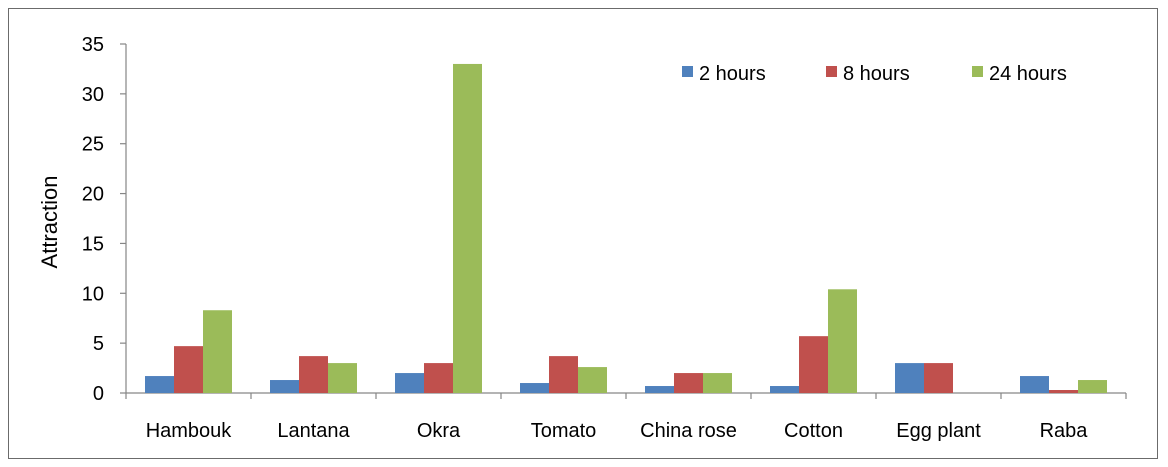 The image size is (1168, 467). What do you see at coordinates (813, 431) in the screenshot?
I see `x-tick-label: Cotton` at bounding box center [813, 431].